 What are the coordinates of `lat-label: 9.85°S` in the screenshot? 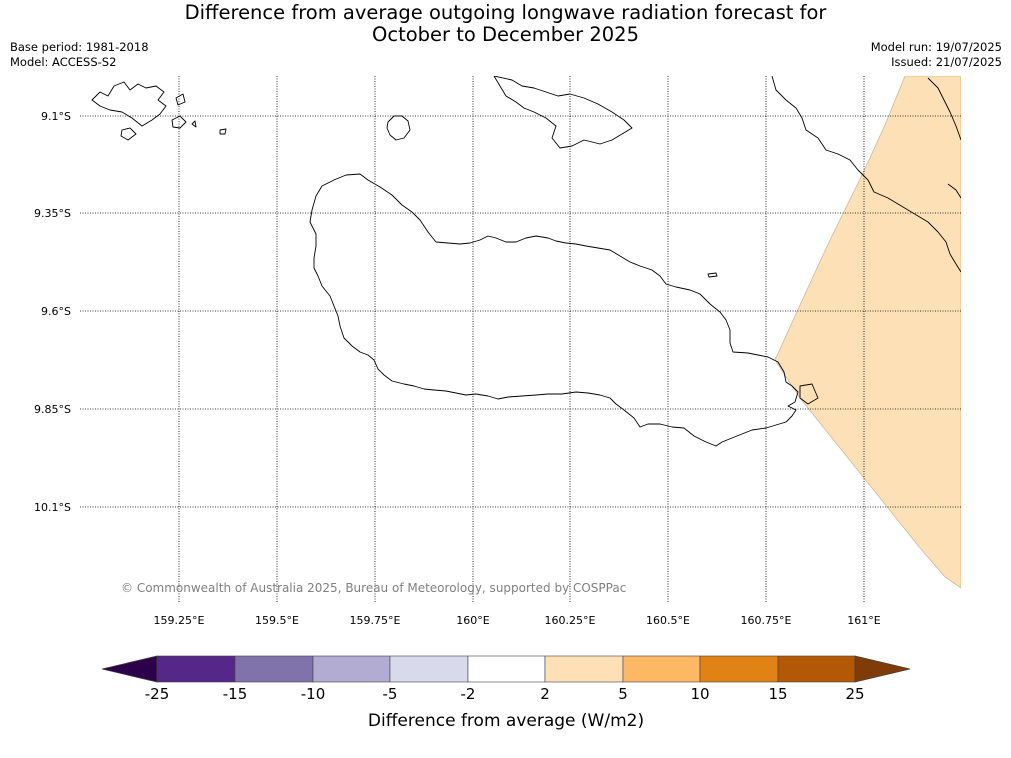 It's located at (52, 409).